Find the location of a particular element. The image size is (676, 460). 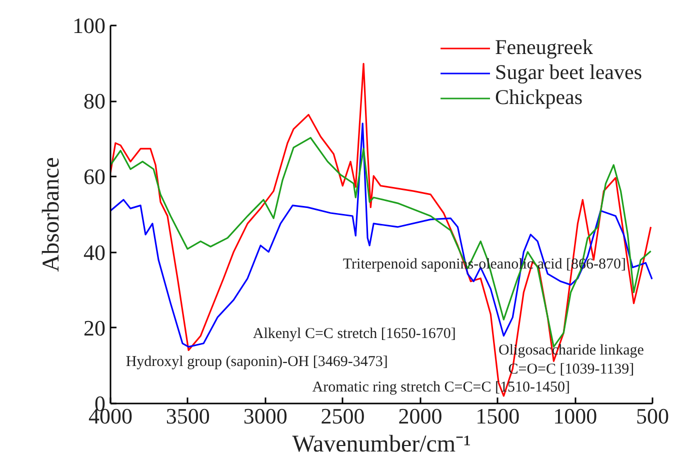

x-tick-label: 3000 is located at coordinates (265, 416).